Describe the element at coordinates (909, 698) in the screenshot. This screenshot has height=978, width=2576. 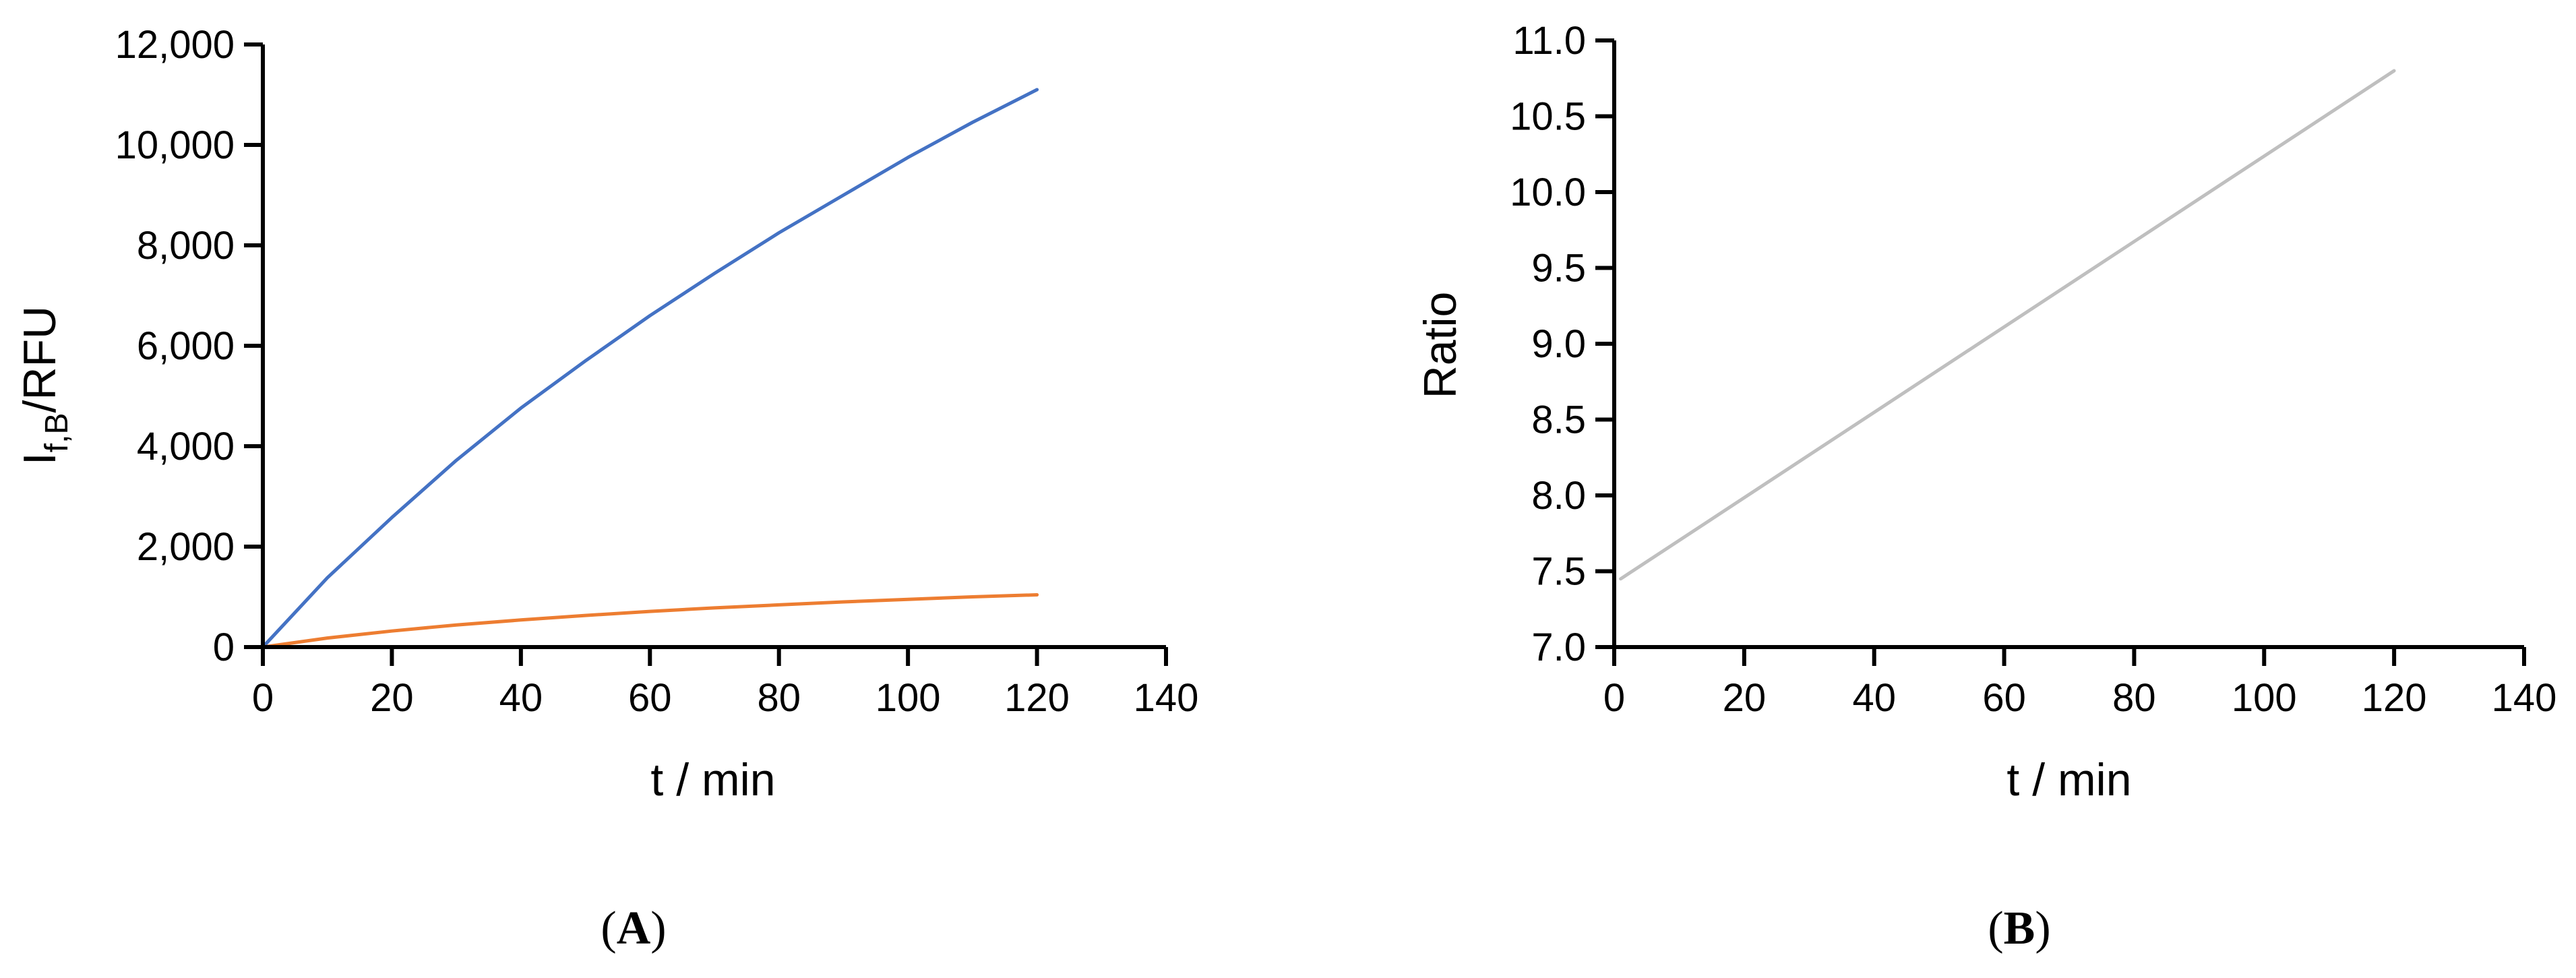
I see `panel-a-x-tick-label: 100` at that location.